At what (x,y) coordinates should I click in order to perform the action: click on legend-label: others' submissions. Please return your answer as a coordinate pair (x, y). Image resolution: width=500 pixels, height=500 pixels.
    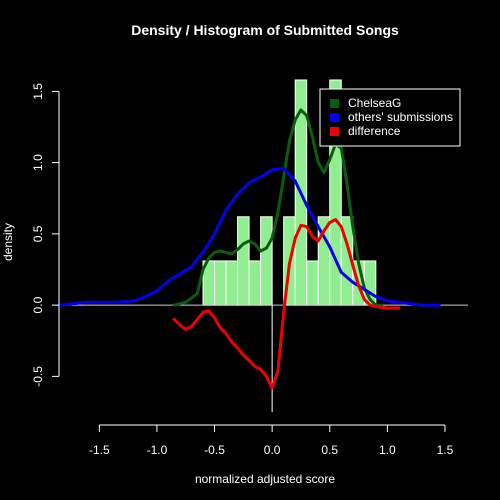
    Looking at the image, I should click on (400, 117).